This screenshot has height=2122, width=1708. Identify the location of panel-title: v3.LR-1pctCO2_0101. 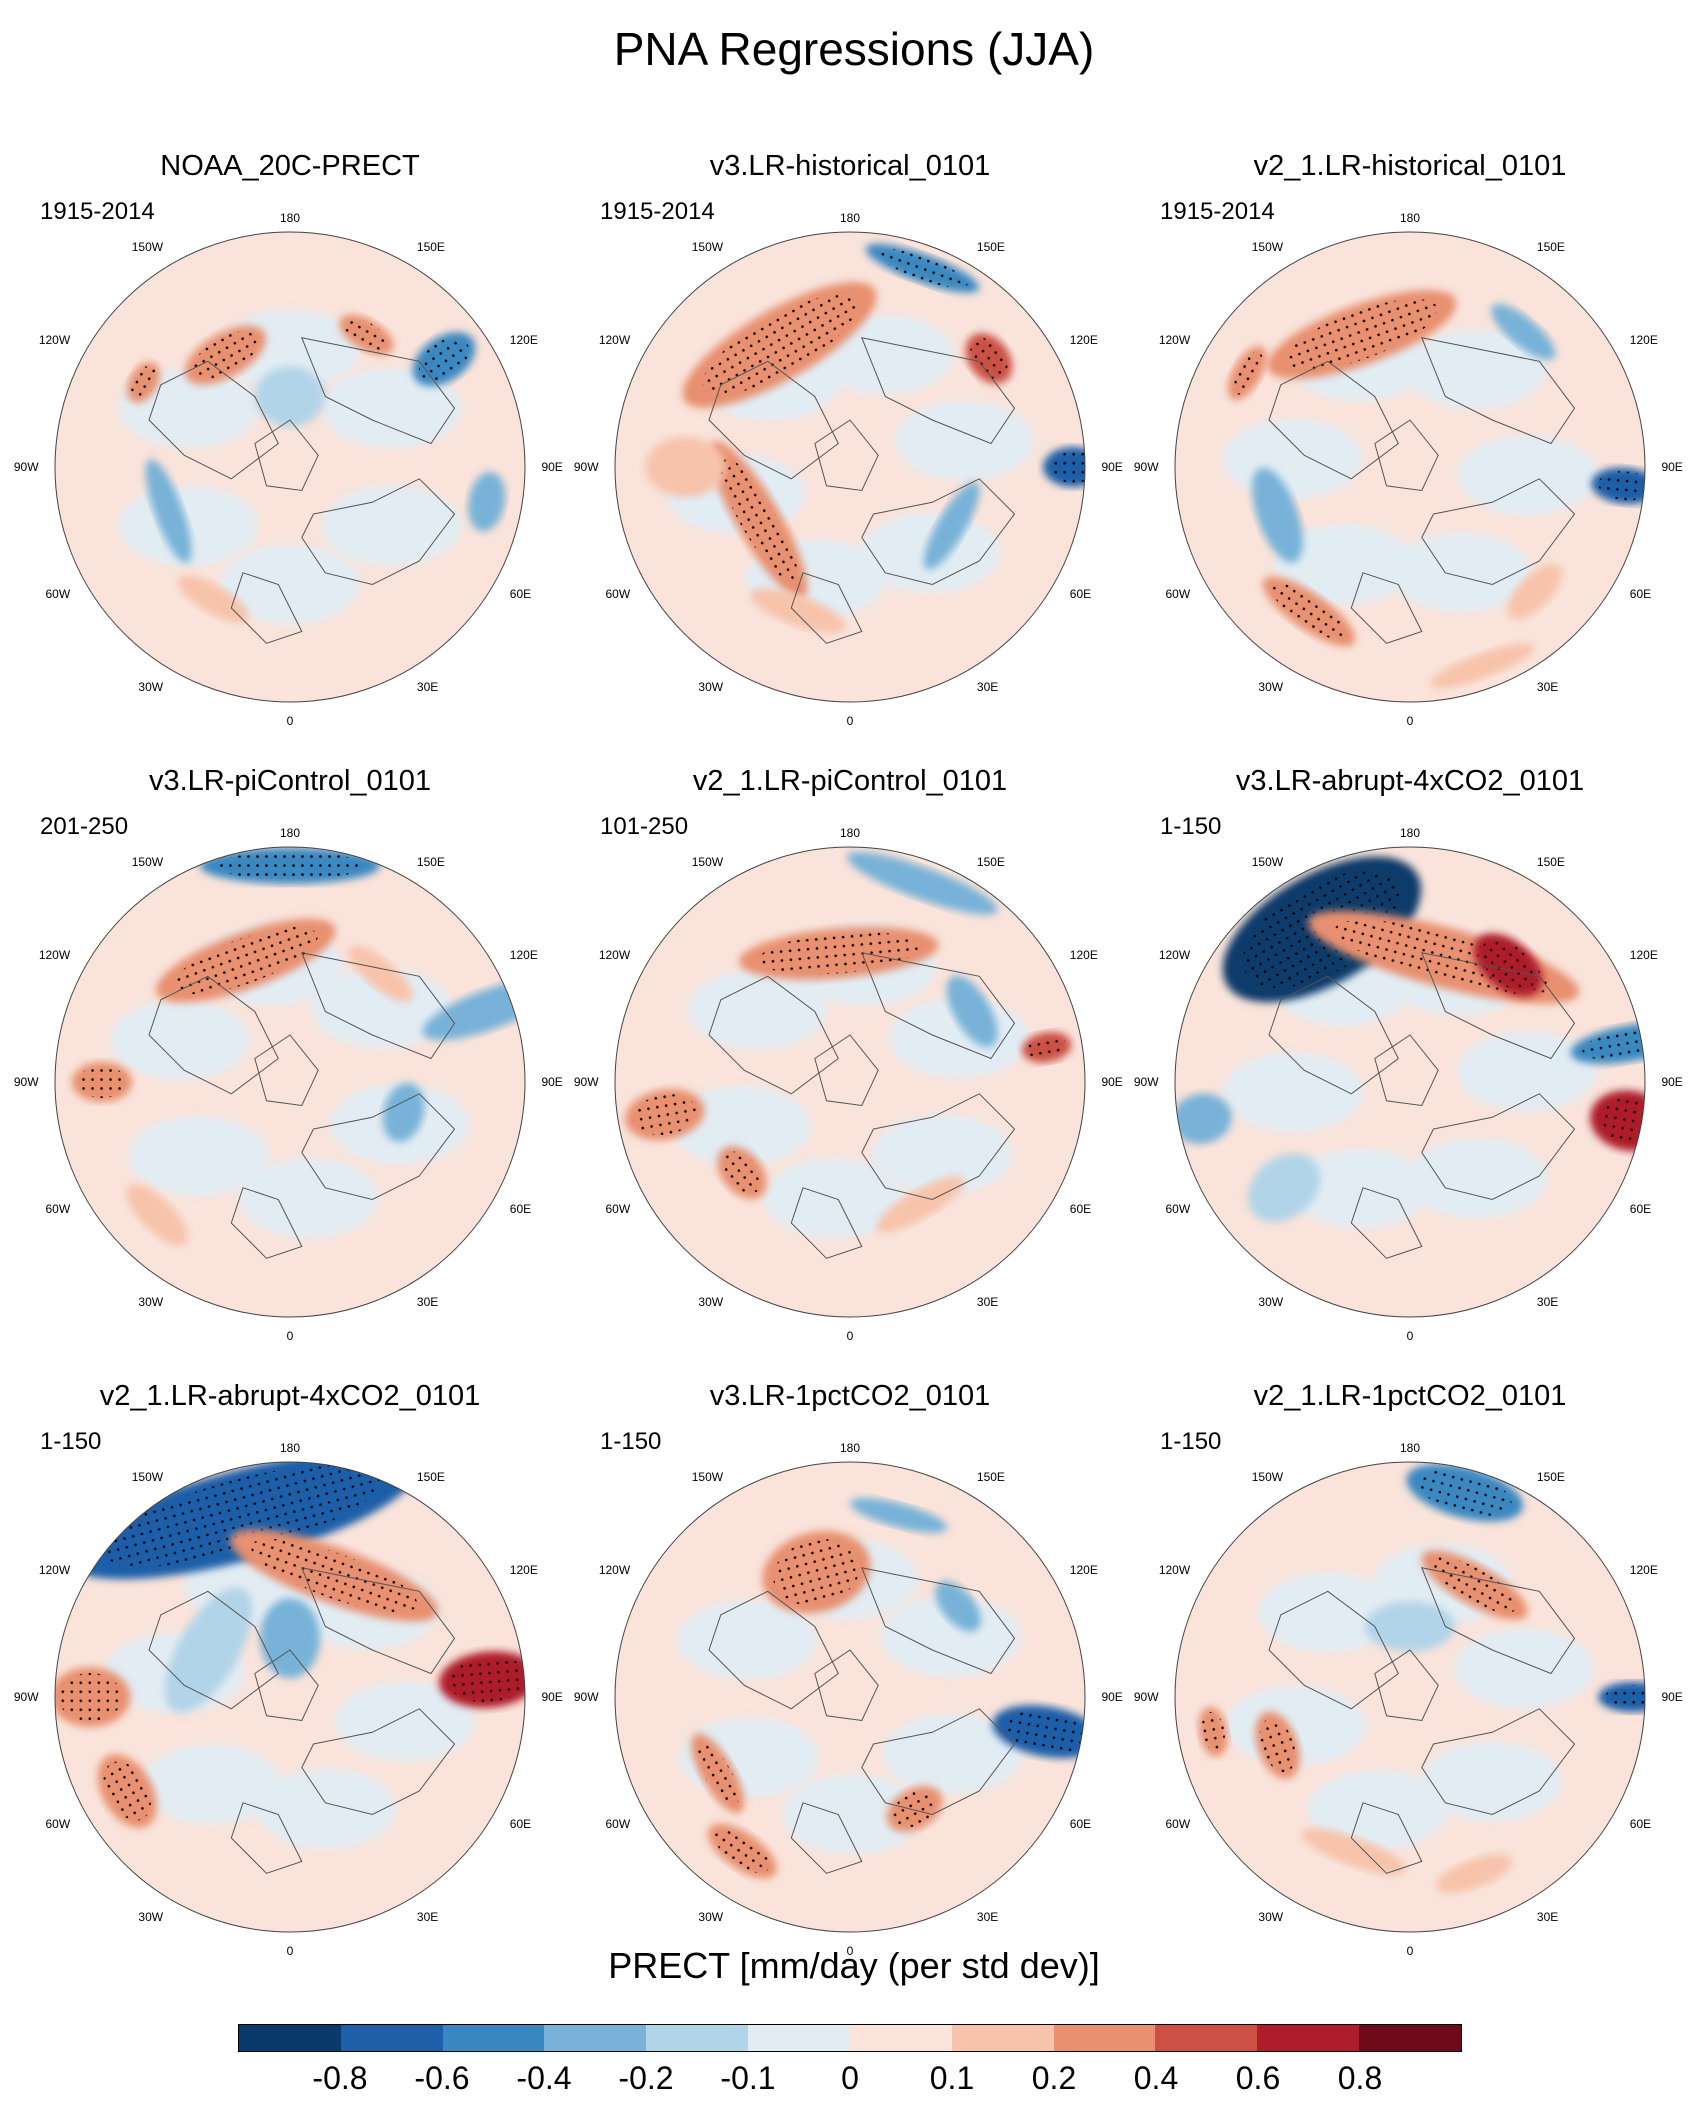
(850, 1396).